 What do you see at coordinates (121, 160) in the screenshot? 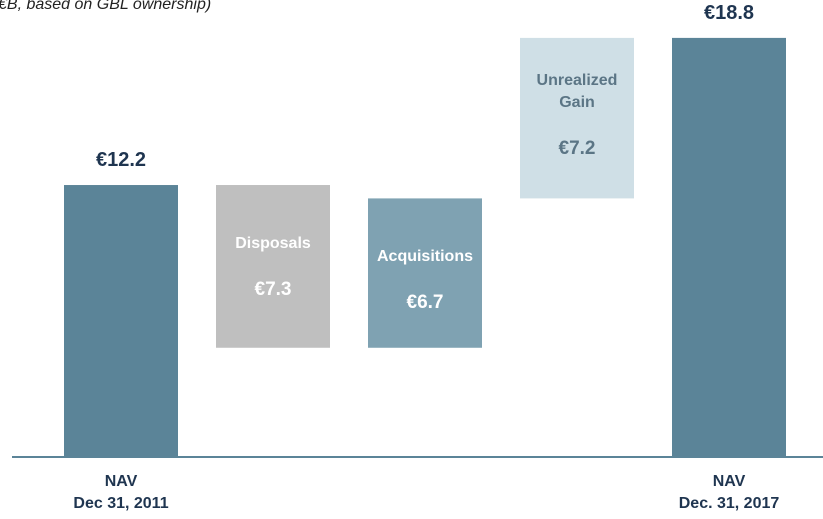
I see `value-label: €12.2` at bounding box center [121, 160].